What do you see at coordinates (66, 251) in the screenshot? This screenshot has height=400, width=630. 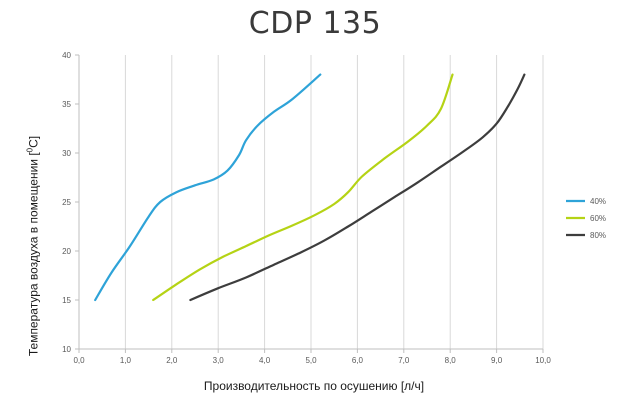 I see `y-tick-label: 20` at bounding box center [66, 251].